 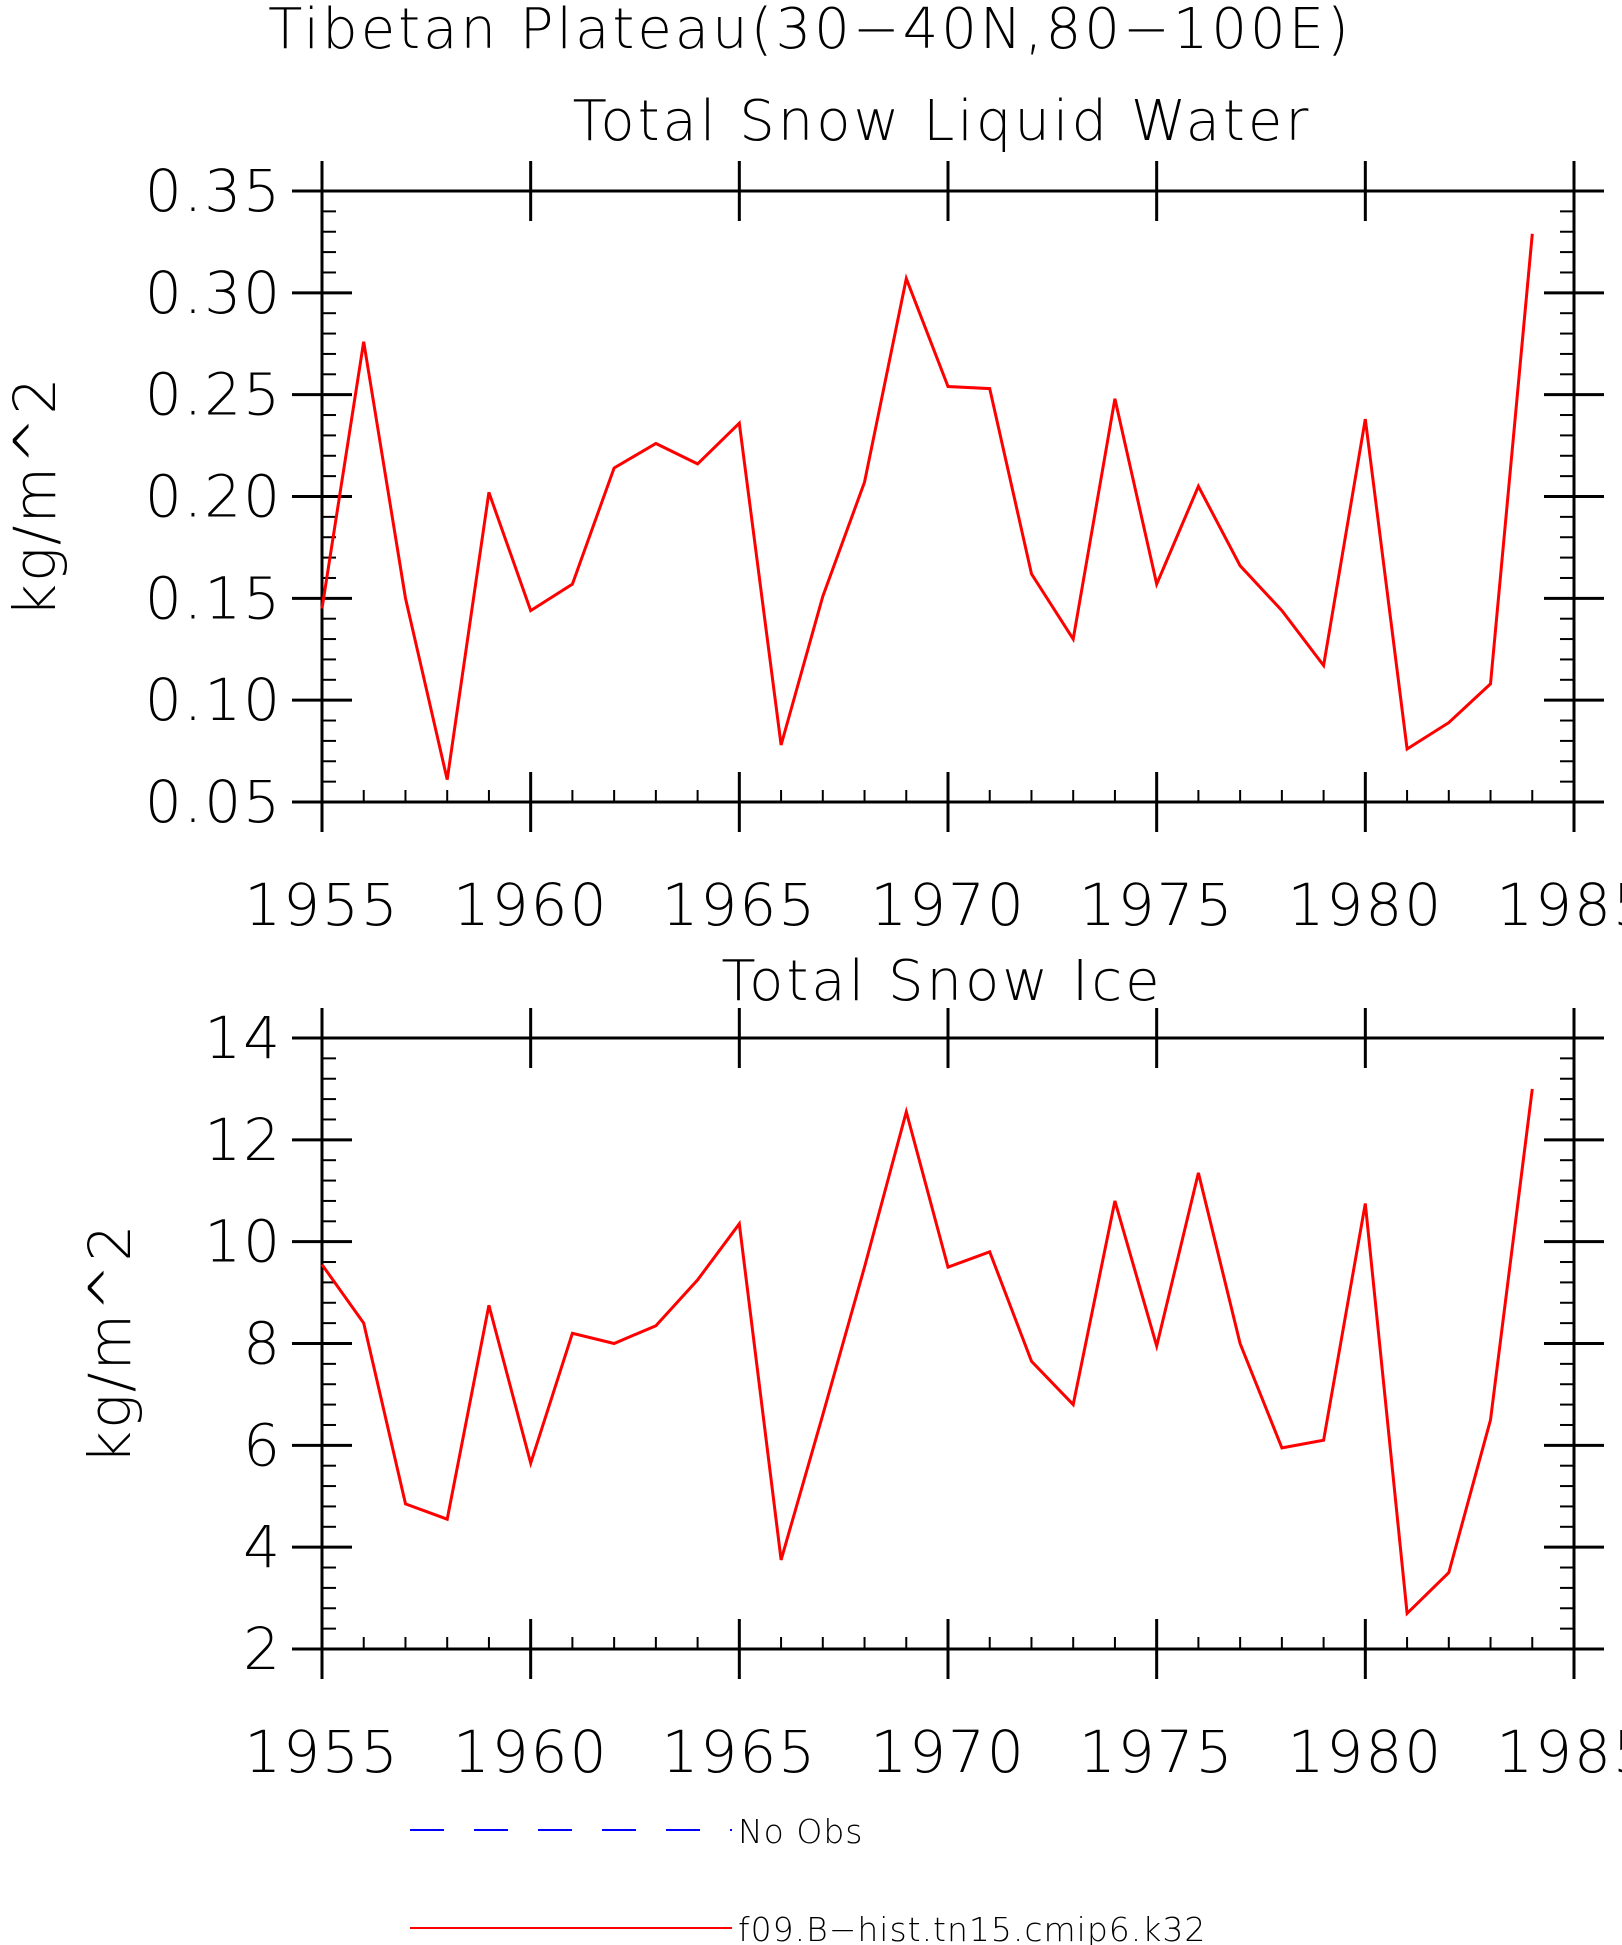 I want to click on y-tick-label: 0.05, so click(x=213, y=802).